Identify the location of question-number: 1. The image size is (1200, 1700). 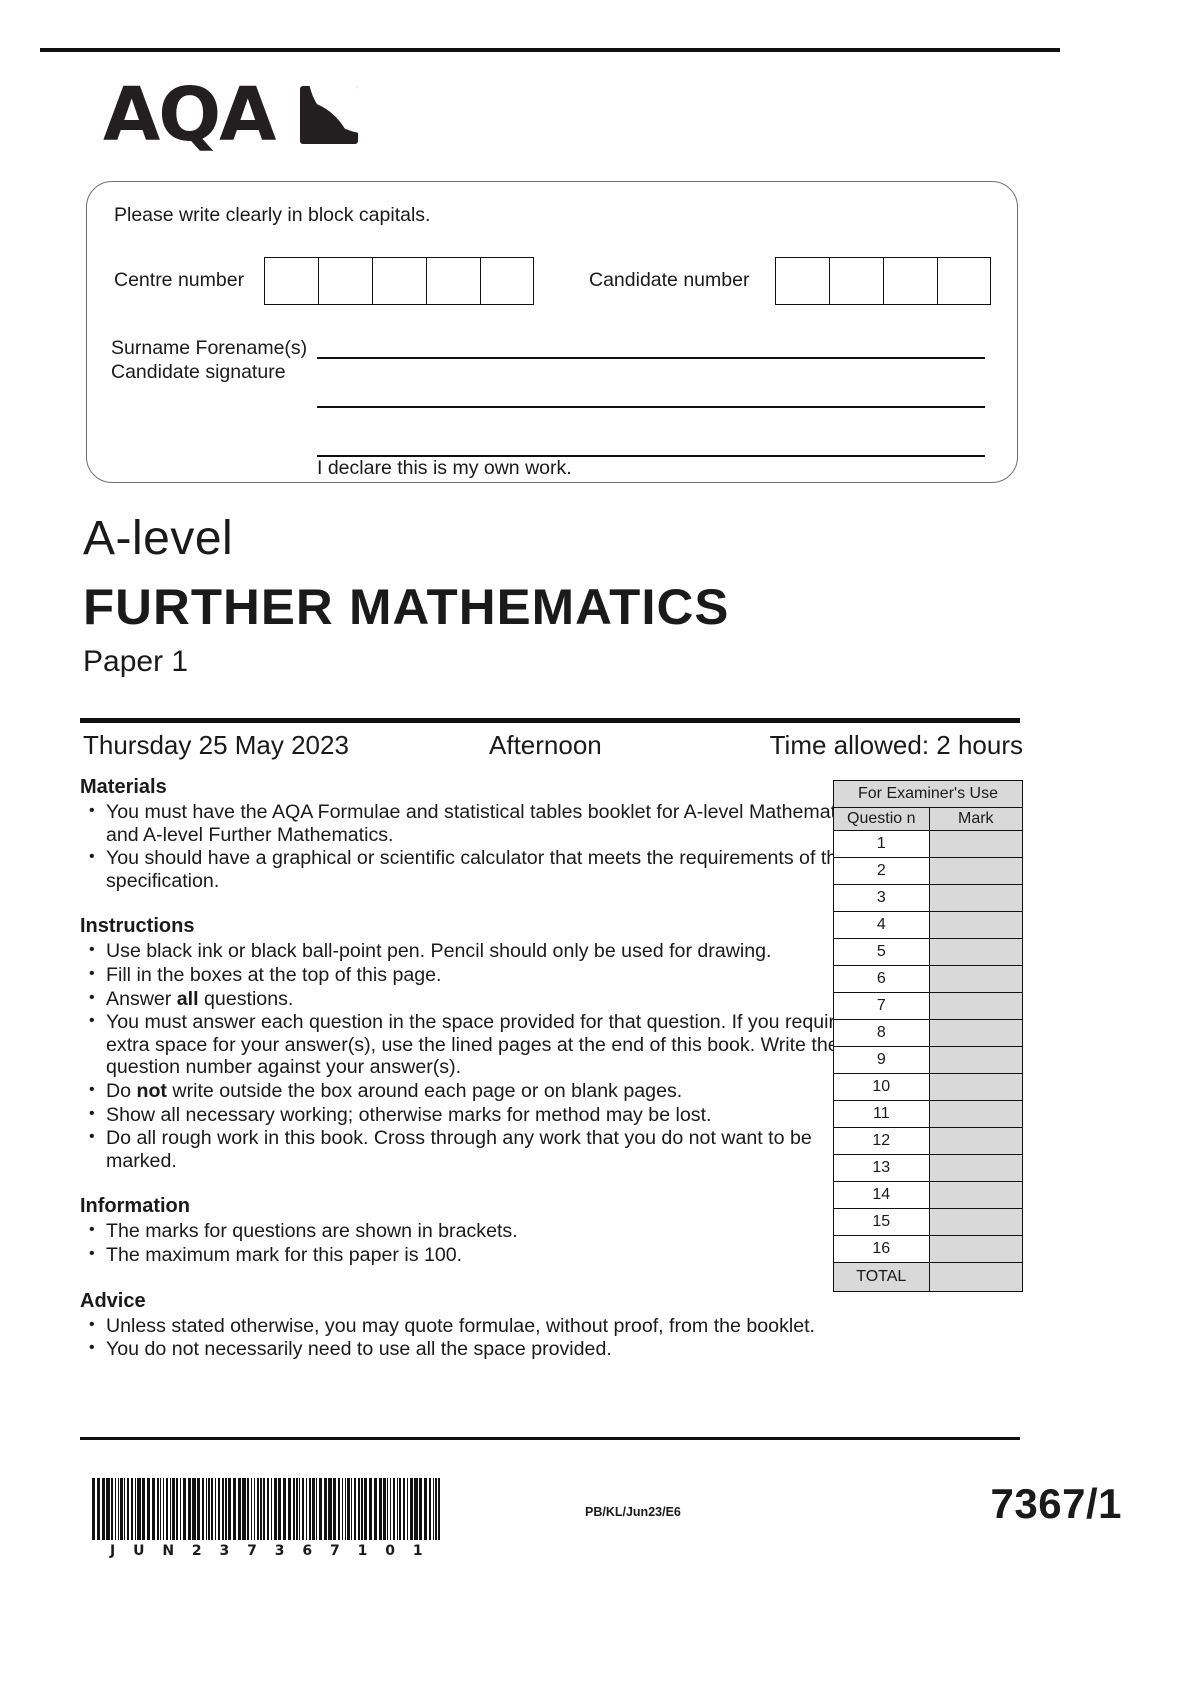
(881, 844).